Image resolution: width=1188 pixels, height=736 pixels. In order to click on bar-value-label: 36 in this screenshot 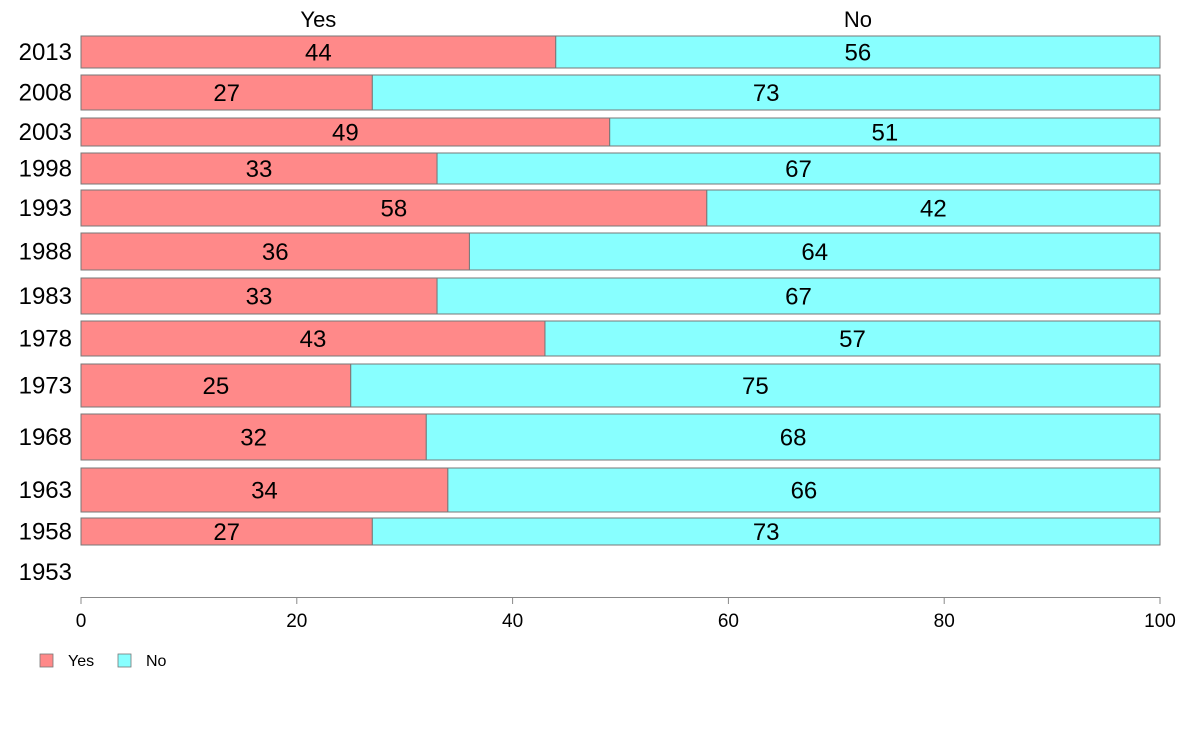, I will do `click(275, 252)`.